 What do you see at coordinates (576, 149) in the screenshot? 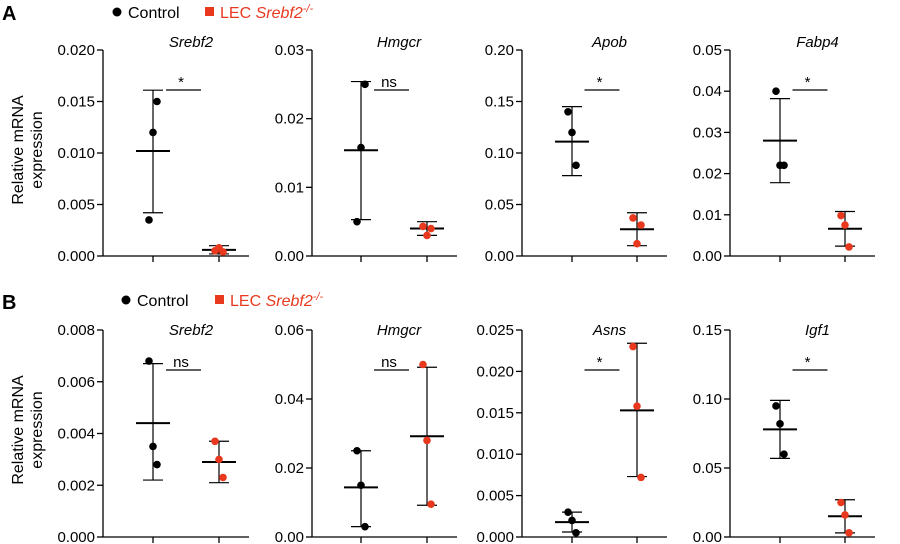
I see `chart-a-apob: Apob 0.00 0.05 0.10 0.15 0.20 *` at bounding box center [576, 149].